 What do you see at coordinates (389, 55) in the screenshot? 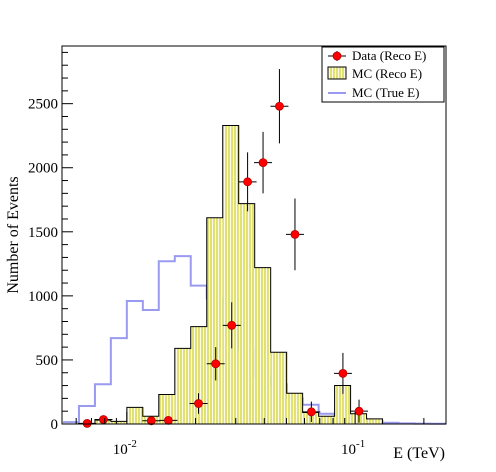
I see `legend-label-data: Data (Reco E)` at bounding box center [389, 55].